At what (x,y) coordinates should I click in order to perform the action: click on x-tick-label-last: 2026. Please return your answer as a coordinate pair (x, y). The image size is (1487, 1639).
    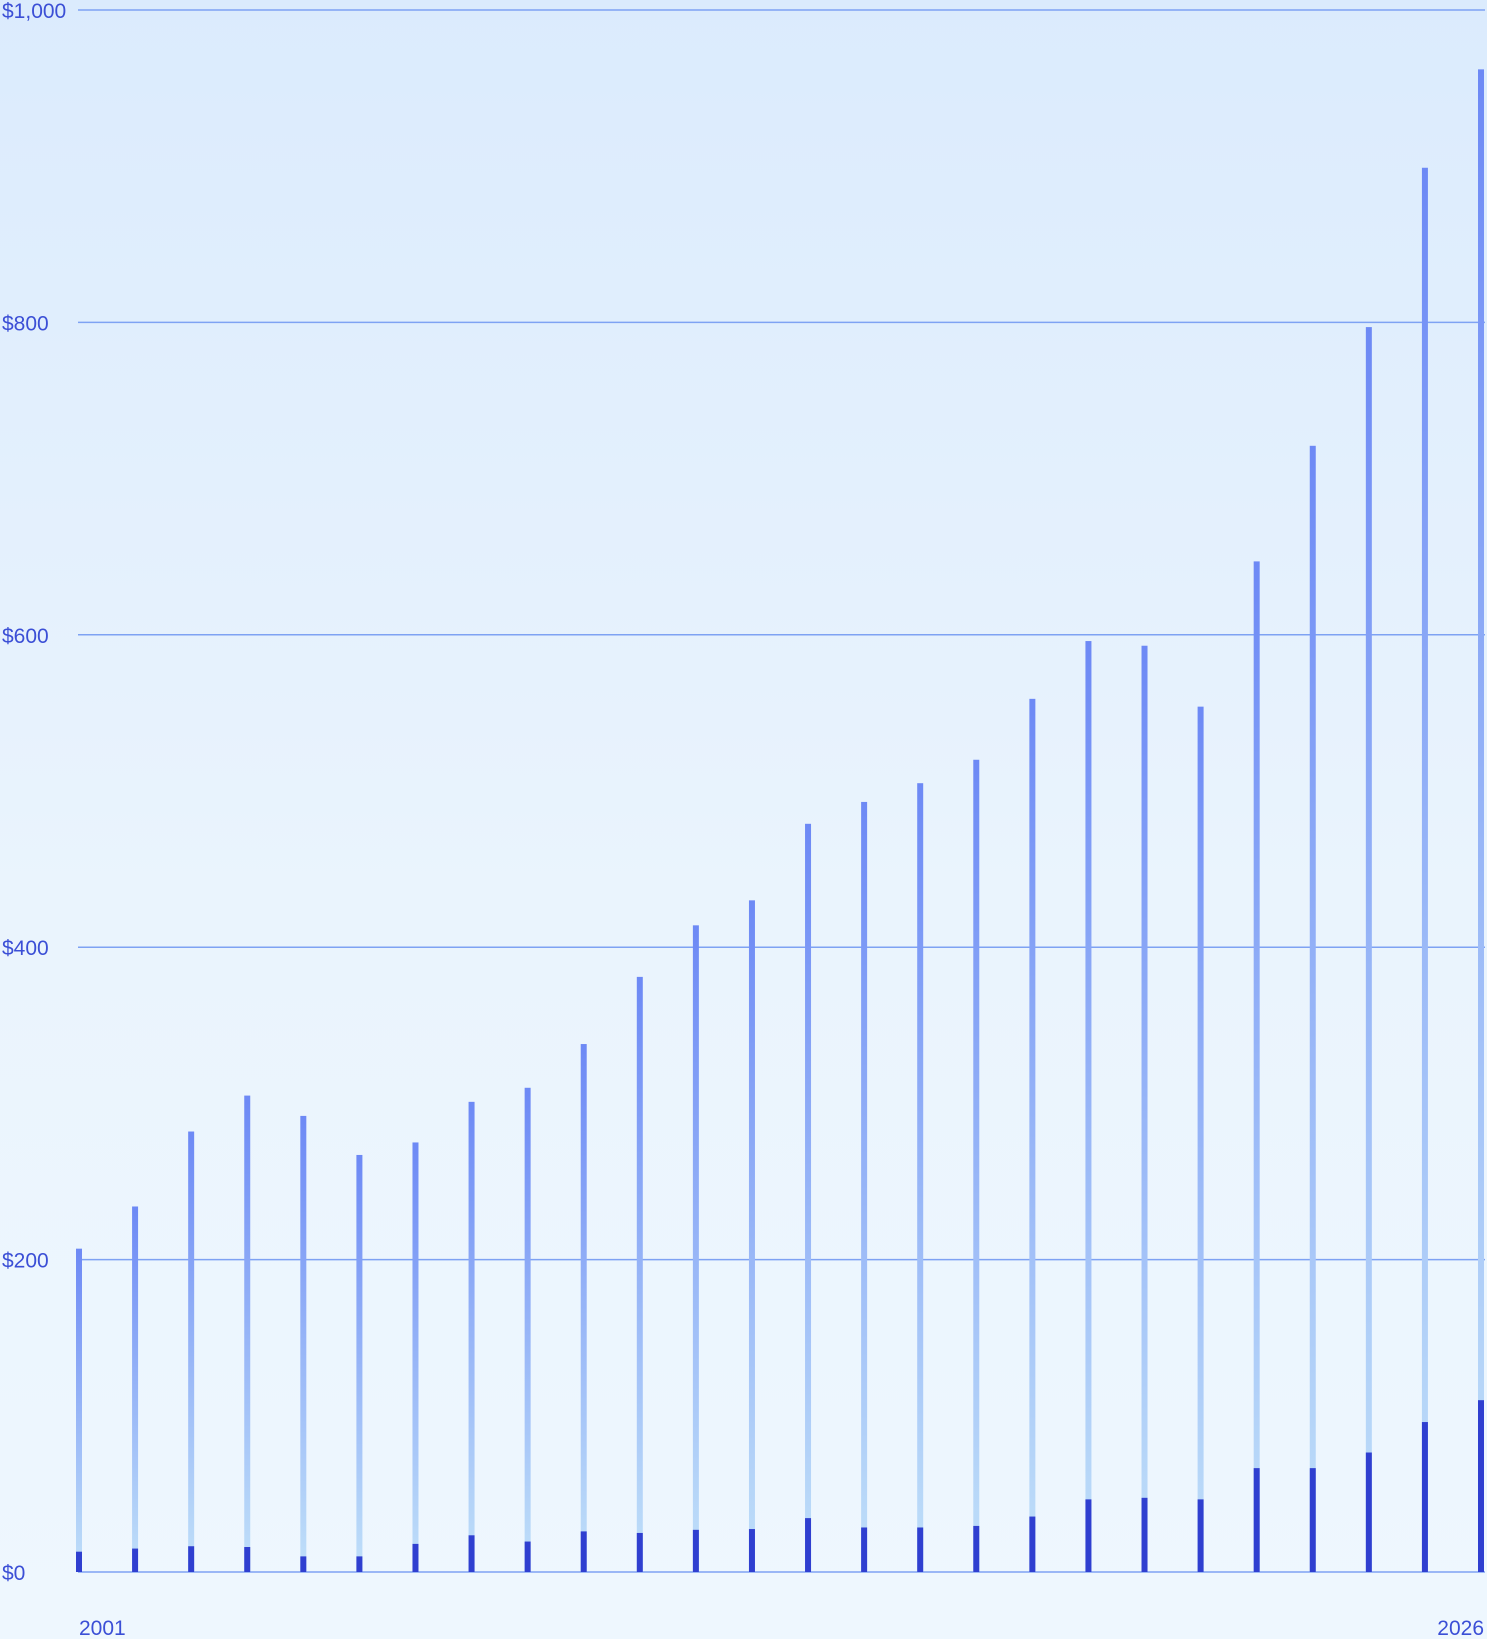
    Looking at the image, I should click on (1460, 1628).